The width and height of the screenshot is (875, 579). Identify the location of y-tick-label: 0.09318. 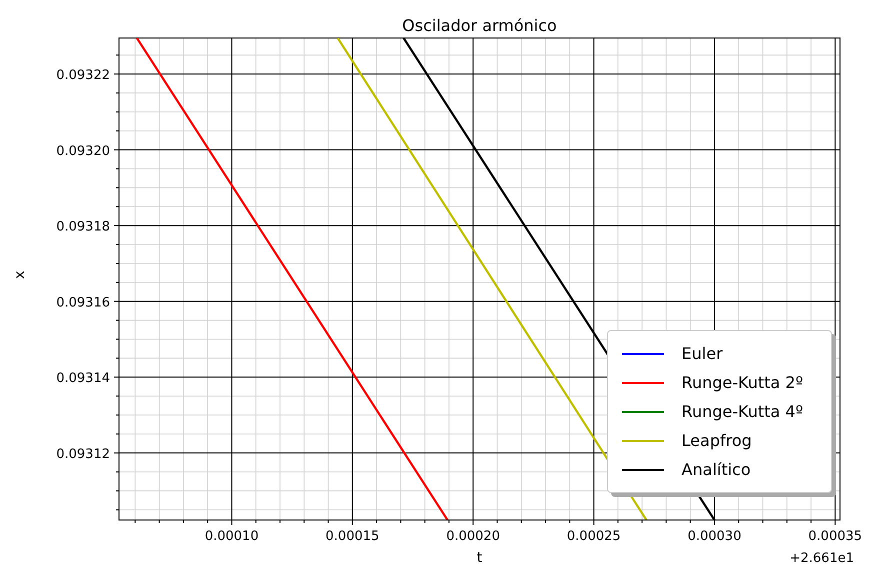
(83, 227).